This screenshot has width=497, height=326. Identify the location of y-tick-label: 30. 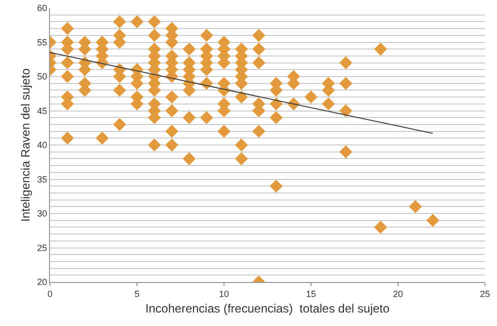
(42, 213).